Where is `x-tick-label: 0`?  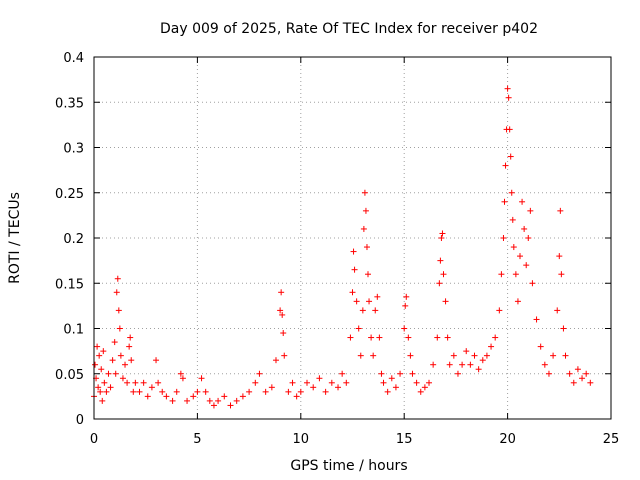
x-tick-label: 0 is located at coordinates (94, 439).